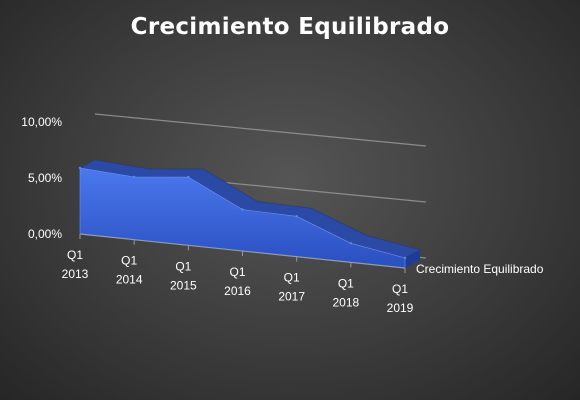 The width and height of the screenshot is (580, 400). What do you see at coordinates (237, 291) in the screenshot?
I see `x-tick-label: 2016` at bounding box center [237, 291].